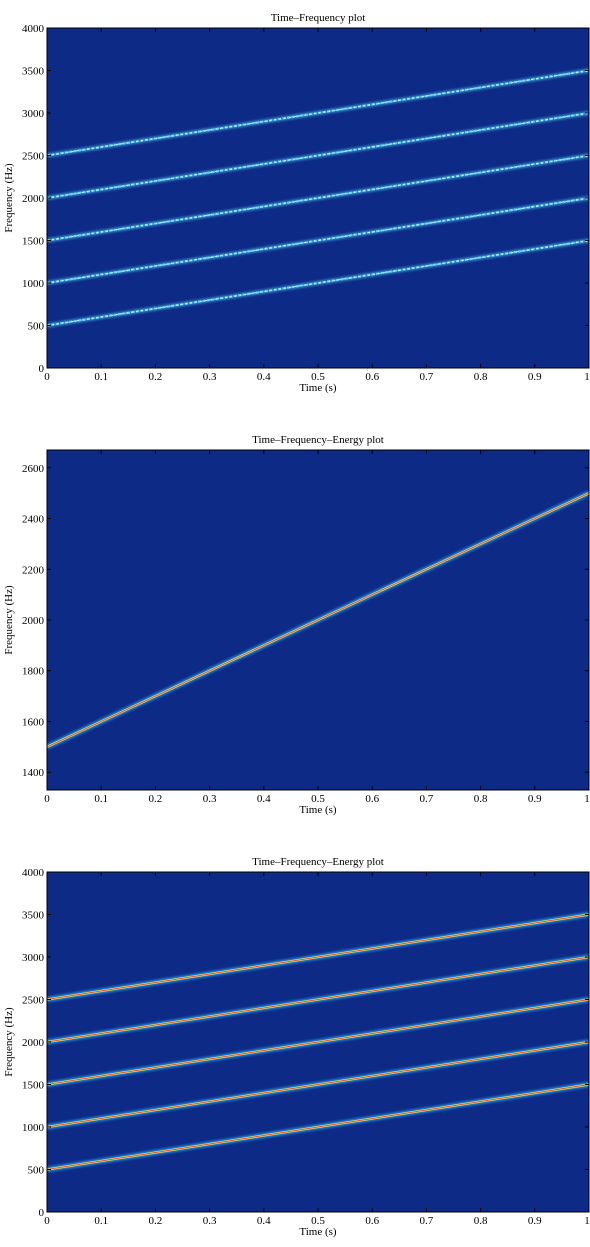  Describe the element at coordinates (33, 773) in the screenshot. I see `y-tick-label: 1400` at that location.